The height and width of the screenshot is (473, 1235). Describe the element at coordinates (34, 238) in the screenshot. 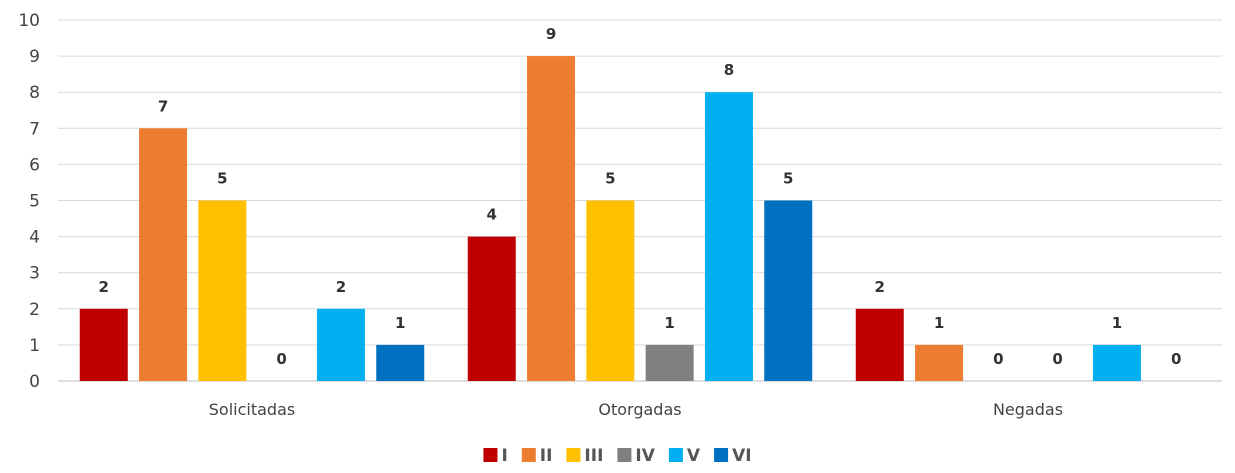

I see `y-tick-label: 4` at that location.